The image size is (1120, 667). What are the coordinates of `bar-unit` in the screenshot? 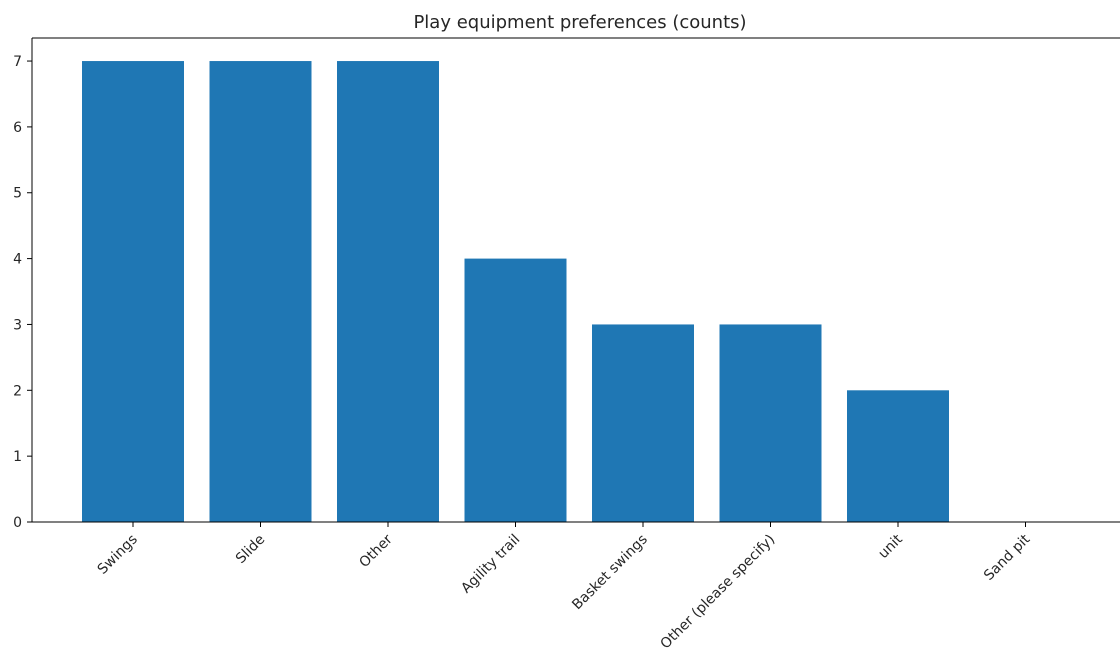 It's located at (898, 456).